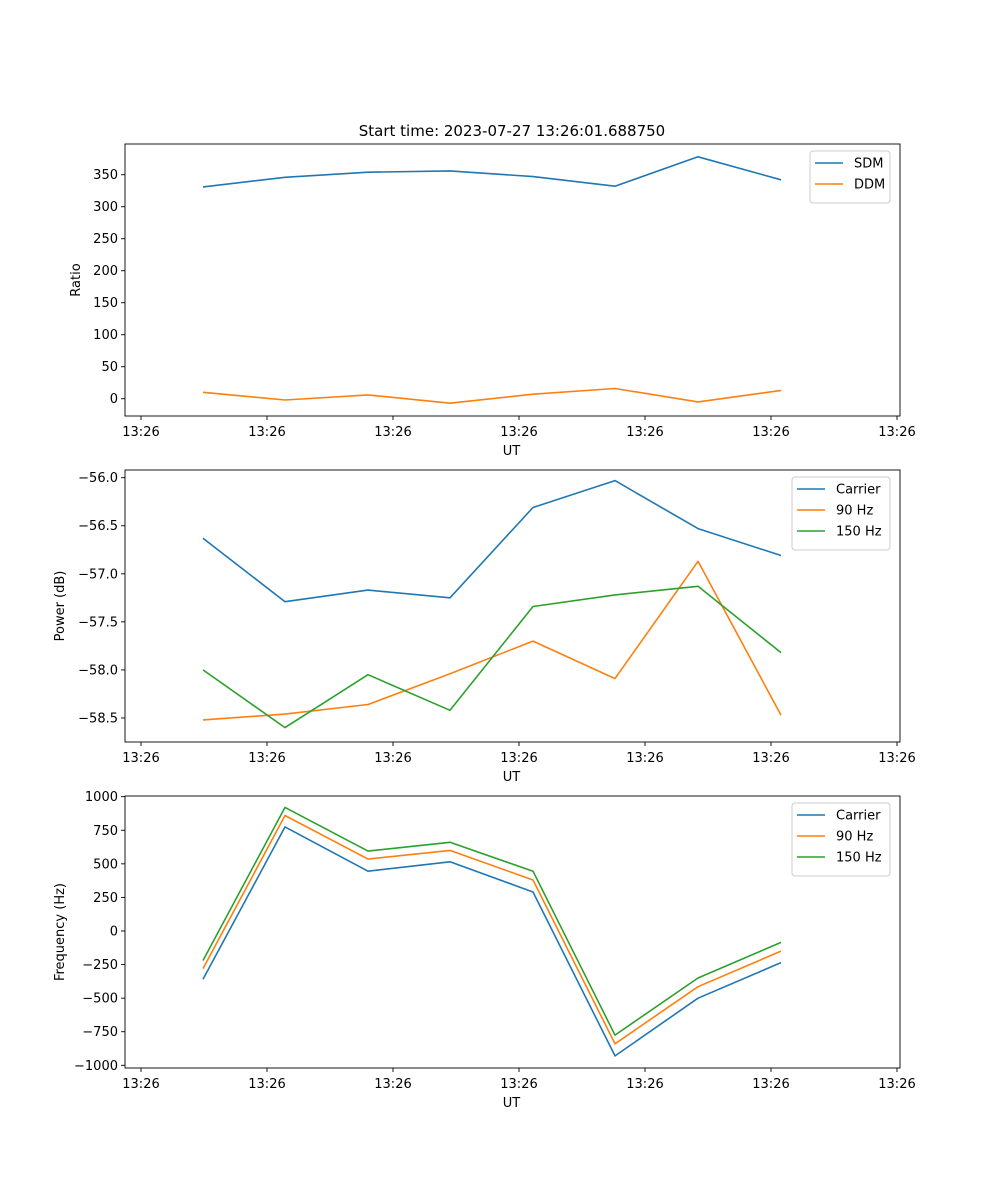  What do you see at coordinates (105, 831) in the screenshot?
I see `frequency-ytick-label: 750` at bounding box center [105, 831].